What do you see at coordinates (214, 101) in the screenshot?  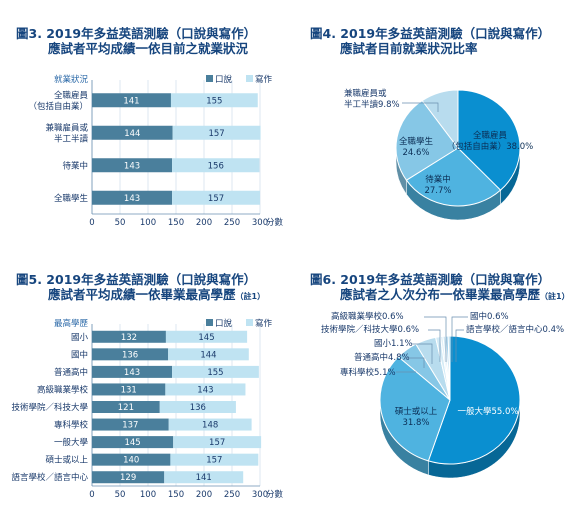 I see `fig3-data-label: 155` at bounding box center [214, 101].